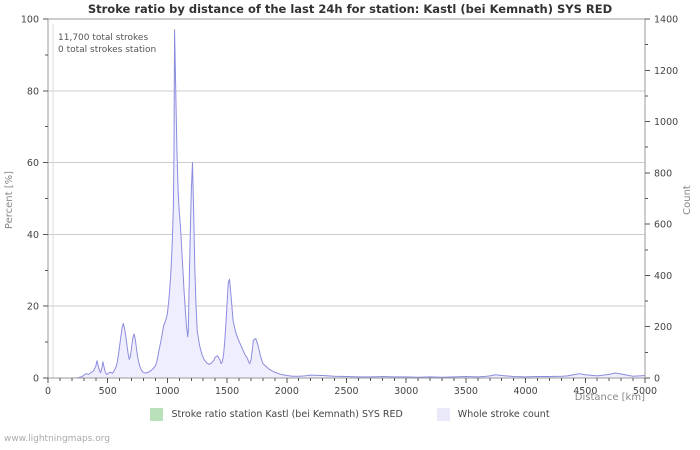 This screenshot has width=700, height=450. I want to click on legend-swatch-count, so click(443, 414).